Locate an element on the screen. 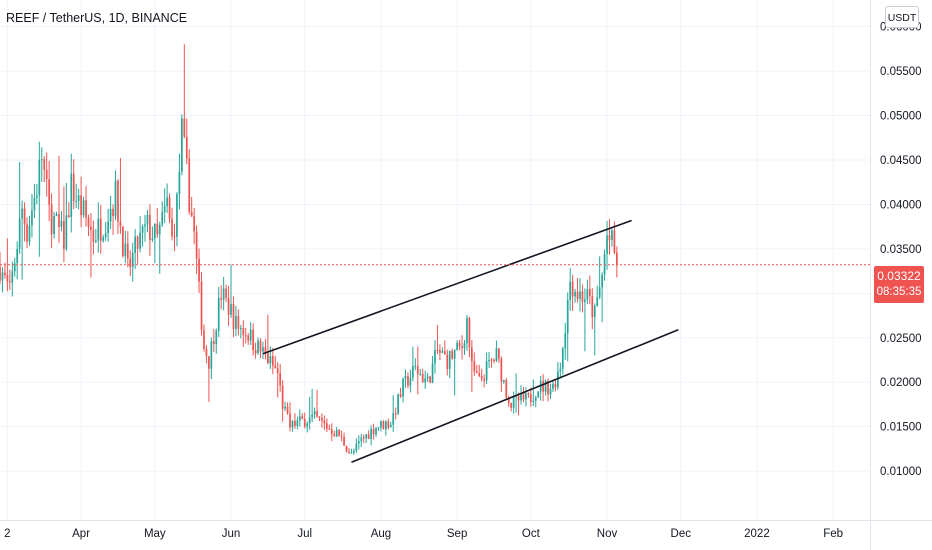 The image size is (932, 550). trendline-channel-lower is located at coordinates (515, 396).